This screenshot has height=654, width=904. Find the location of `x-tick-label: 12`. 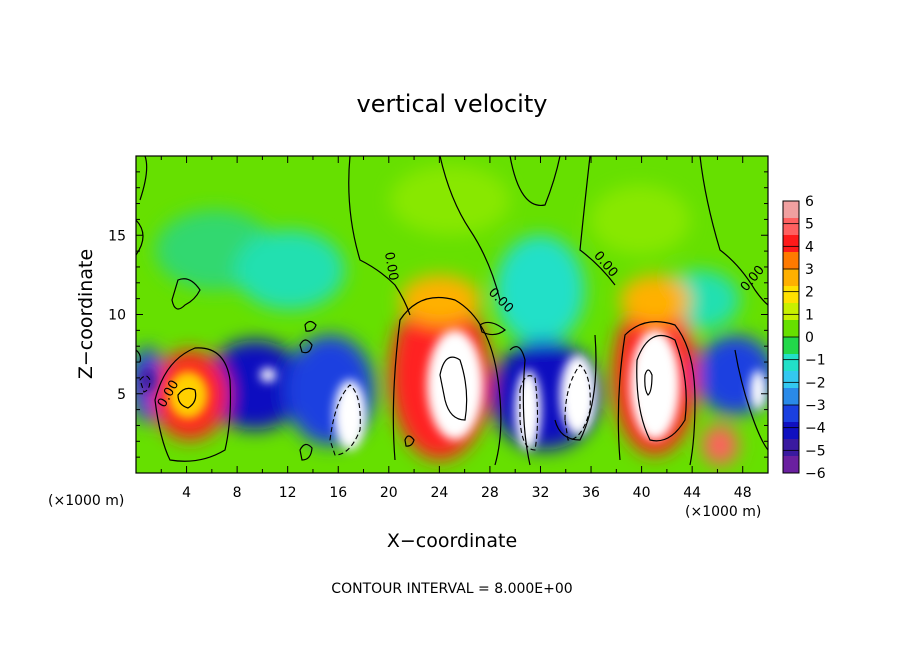

x-tick-label: 12 is located at coordinates (288, 493).